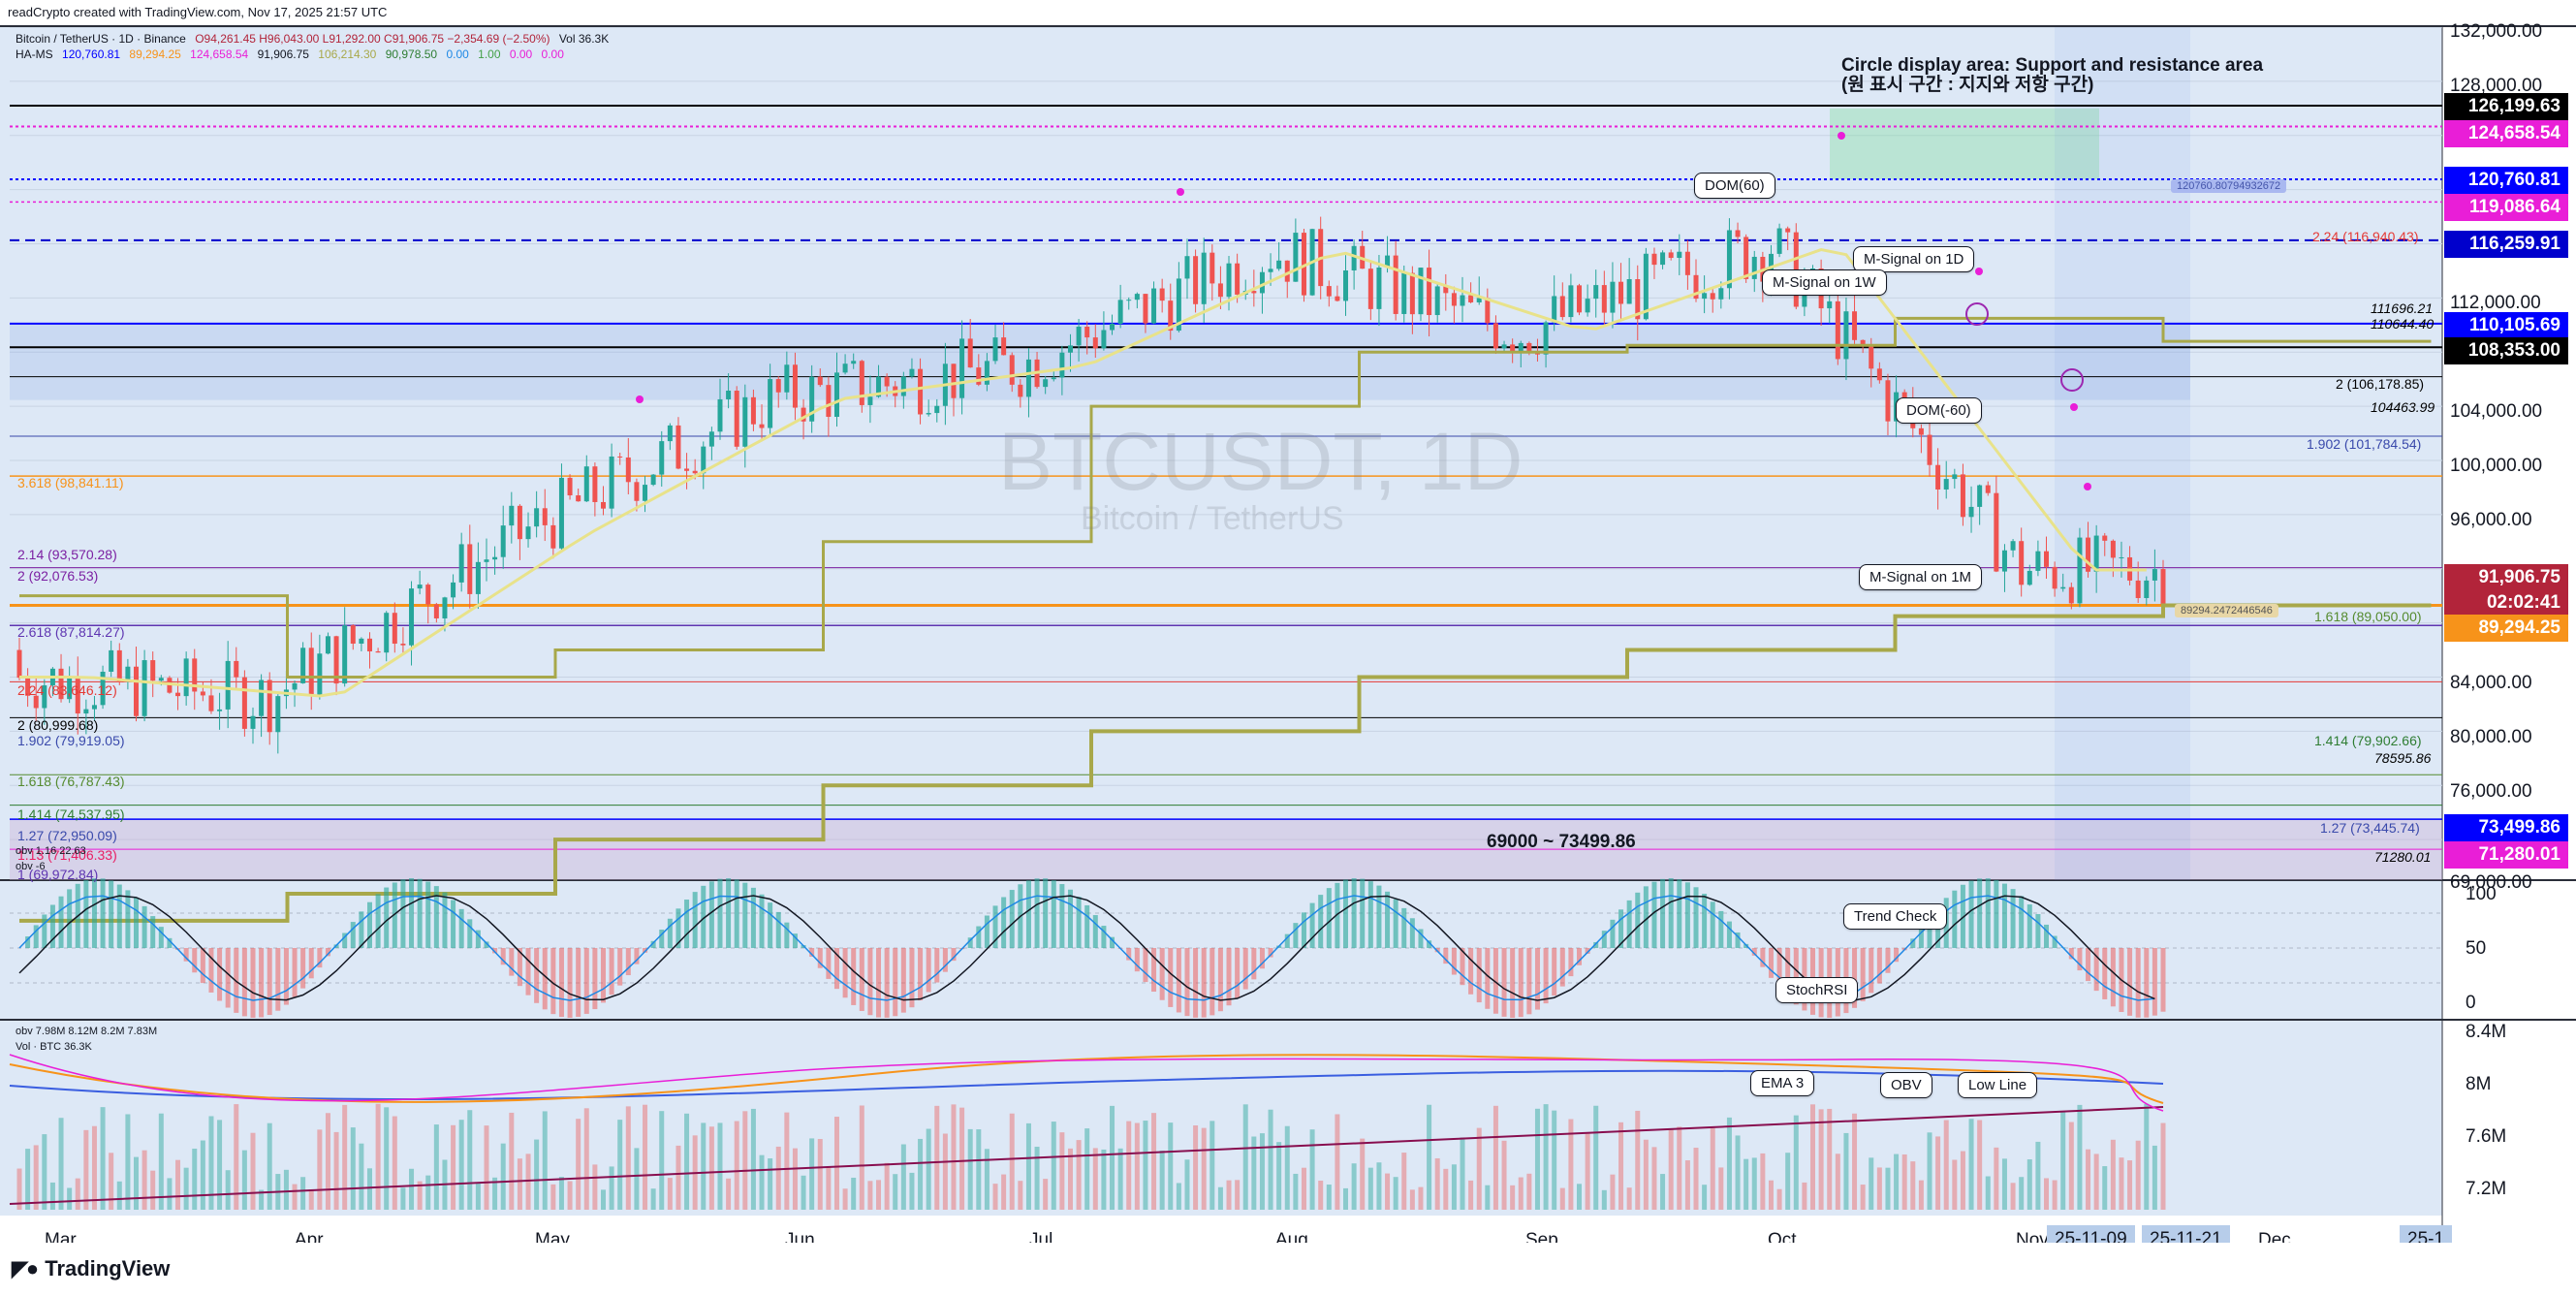 This screenshot has height=1296, width=2576. What do you see at coordinates (2403, 407) in the screenshot?
I see `fib-right: 104463.99` at bounding box center [2403, 407].